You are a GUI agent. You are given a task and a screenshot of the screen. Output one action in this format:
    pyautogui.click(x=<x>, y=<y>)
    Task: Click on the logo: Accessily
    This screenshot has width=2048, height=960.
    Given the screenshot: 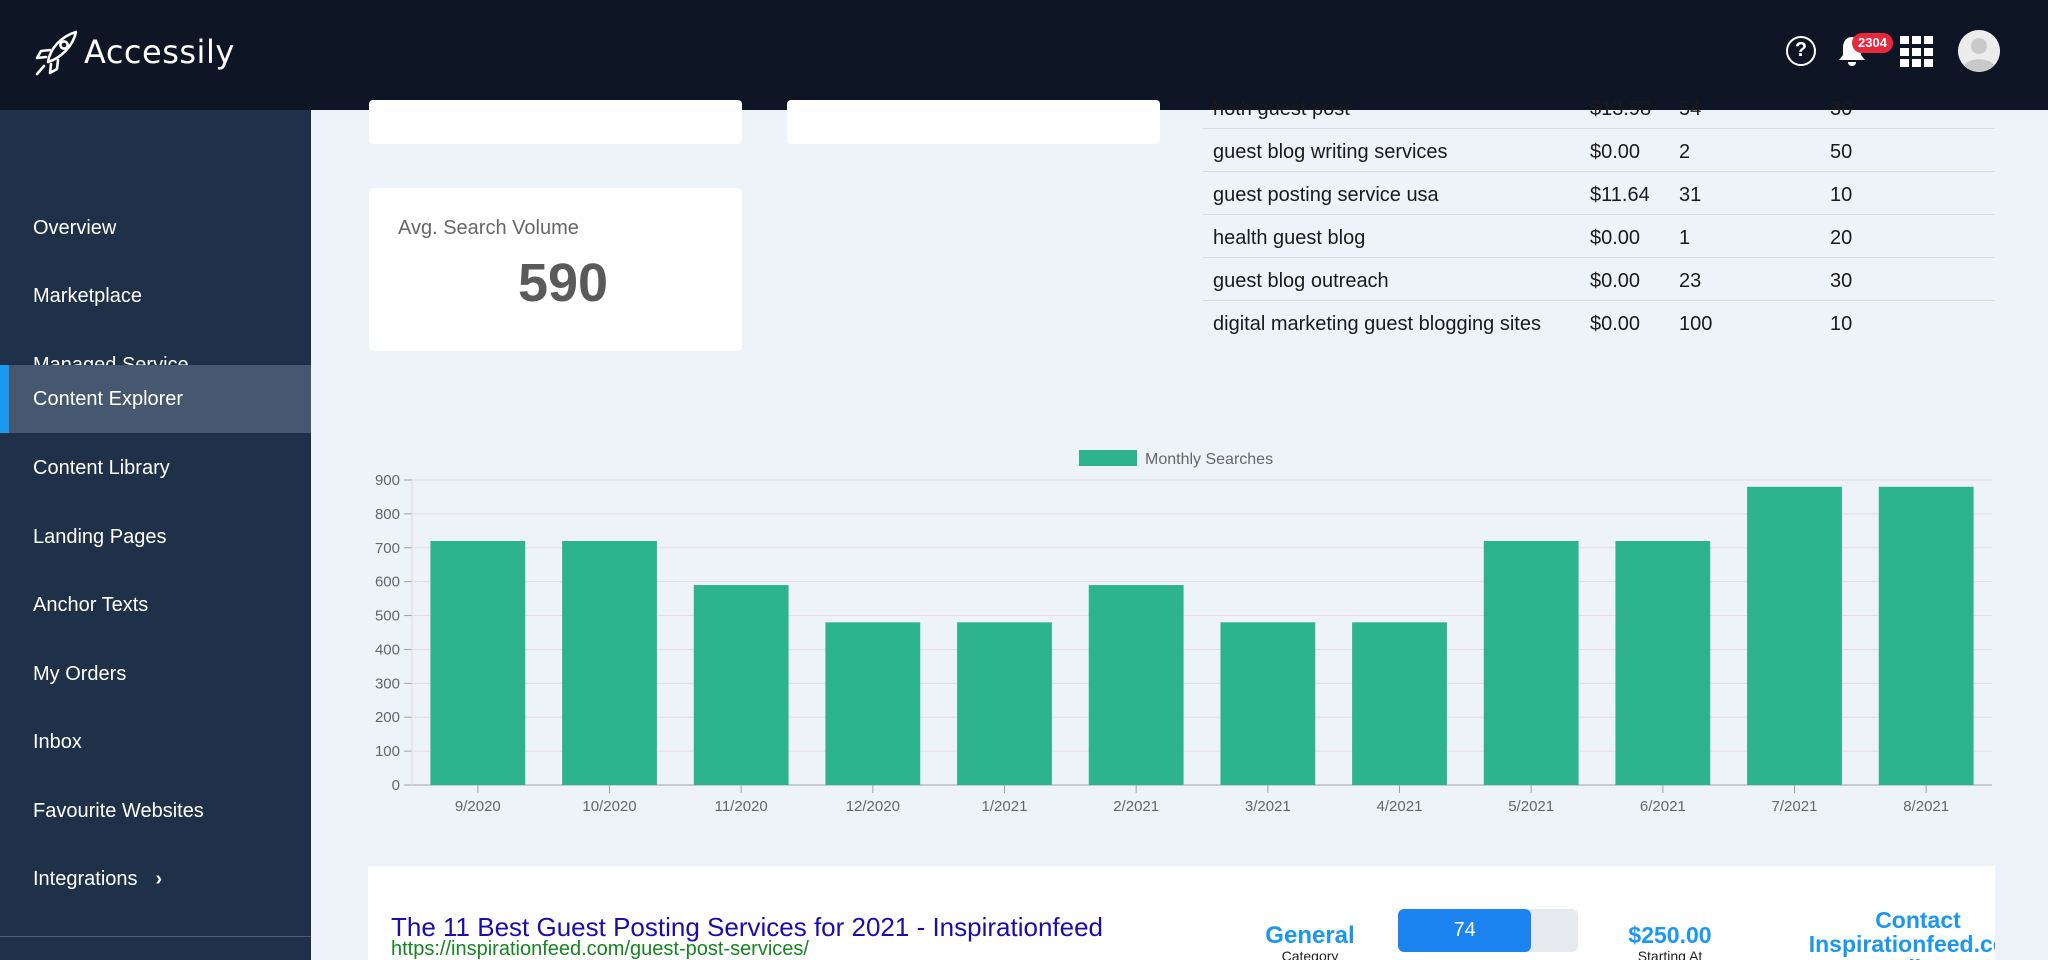 What is the action you would take?
    pyautogui.click(x=134, y=52)
    